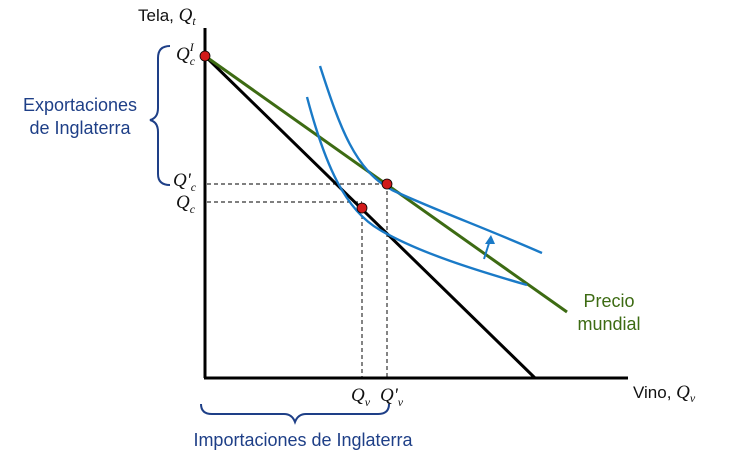  I want to click on imports-label: Importaciones de Inglaterra, so click(303, 440).